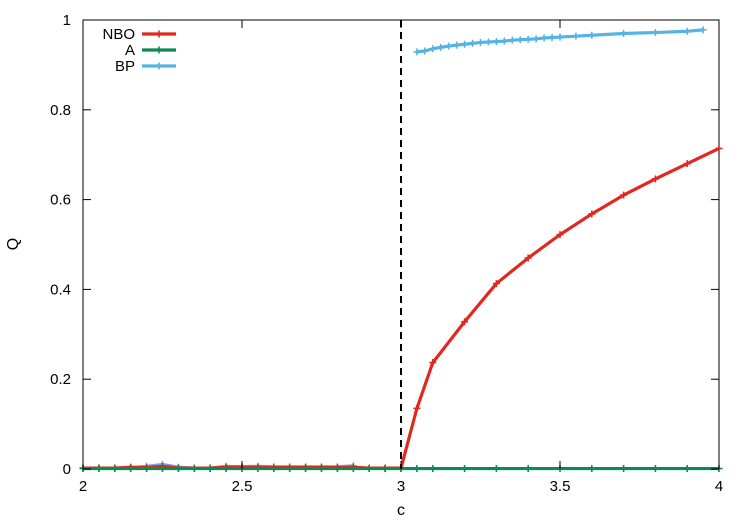 The width and height of the screenshot is (747, 523). I want to click on y-tick-label: 0, so click(67, 469).